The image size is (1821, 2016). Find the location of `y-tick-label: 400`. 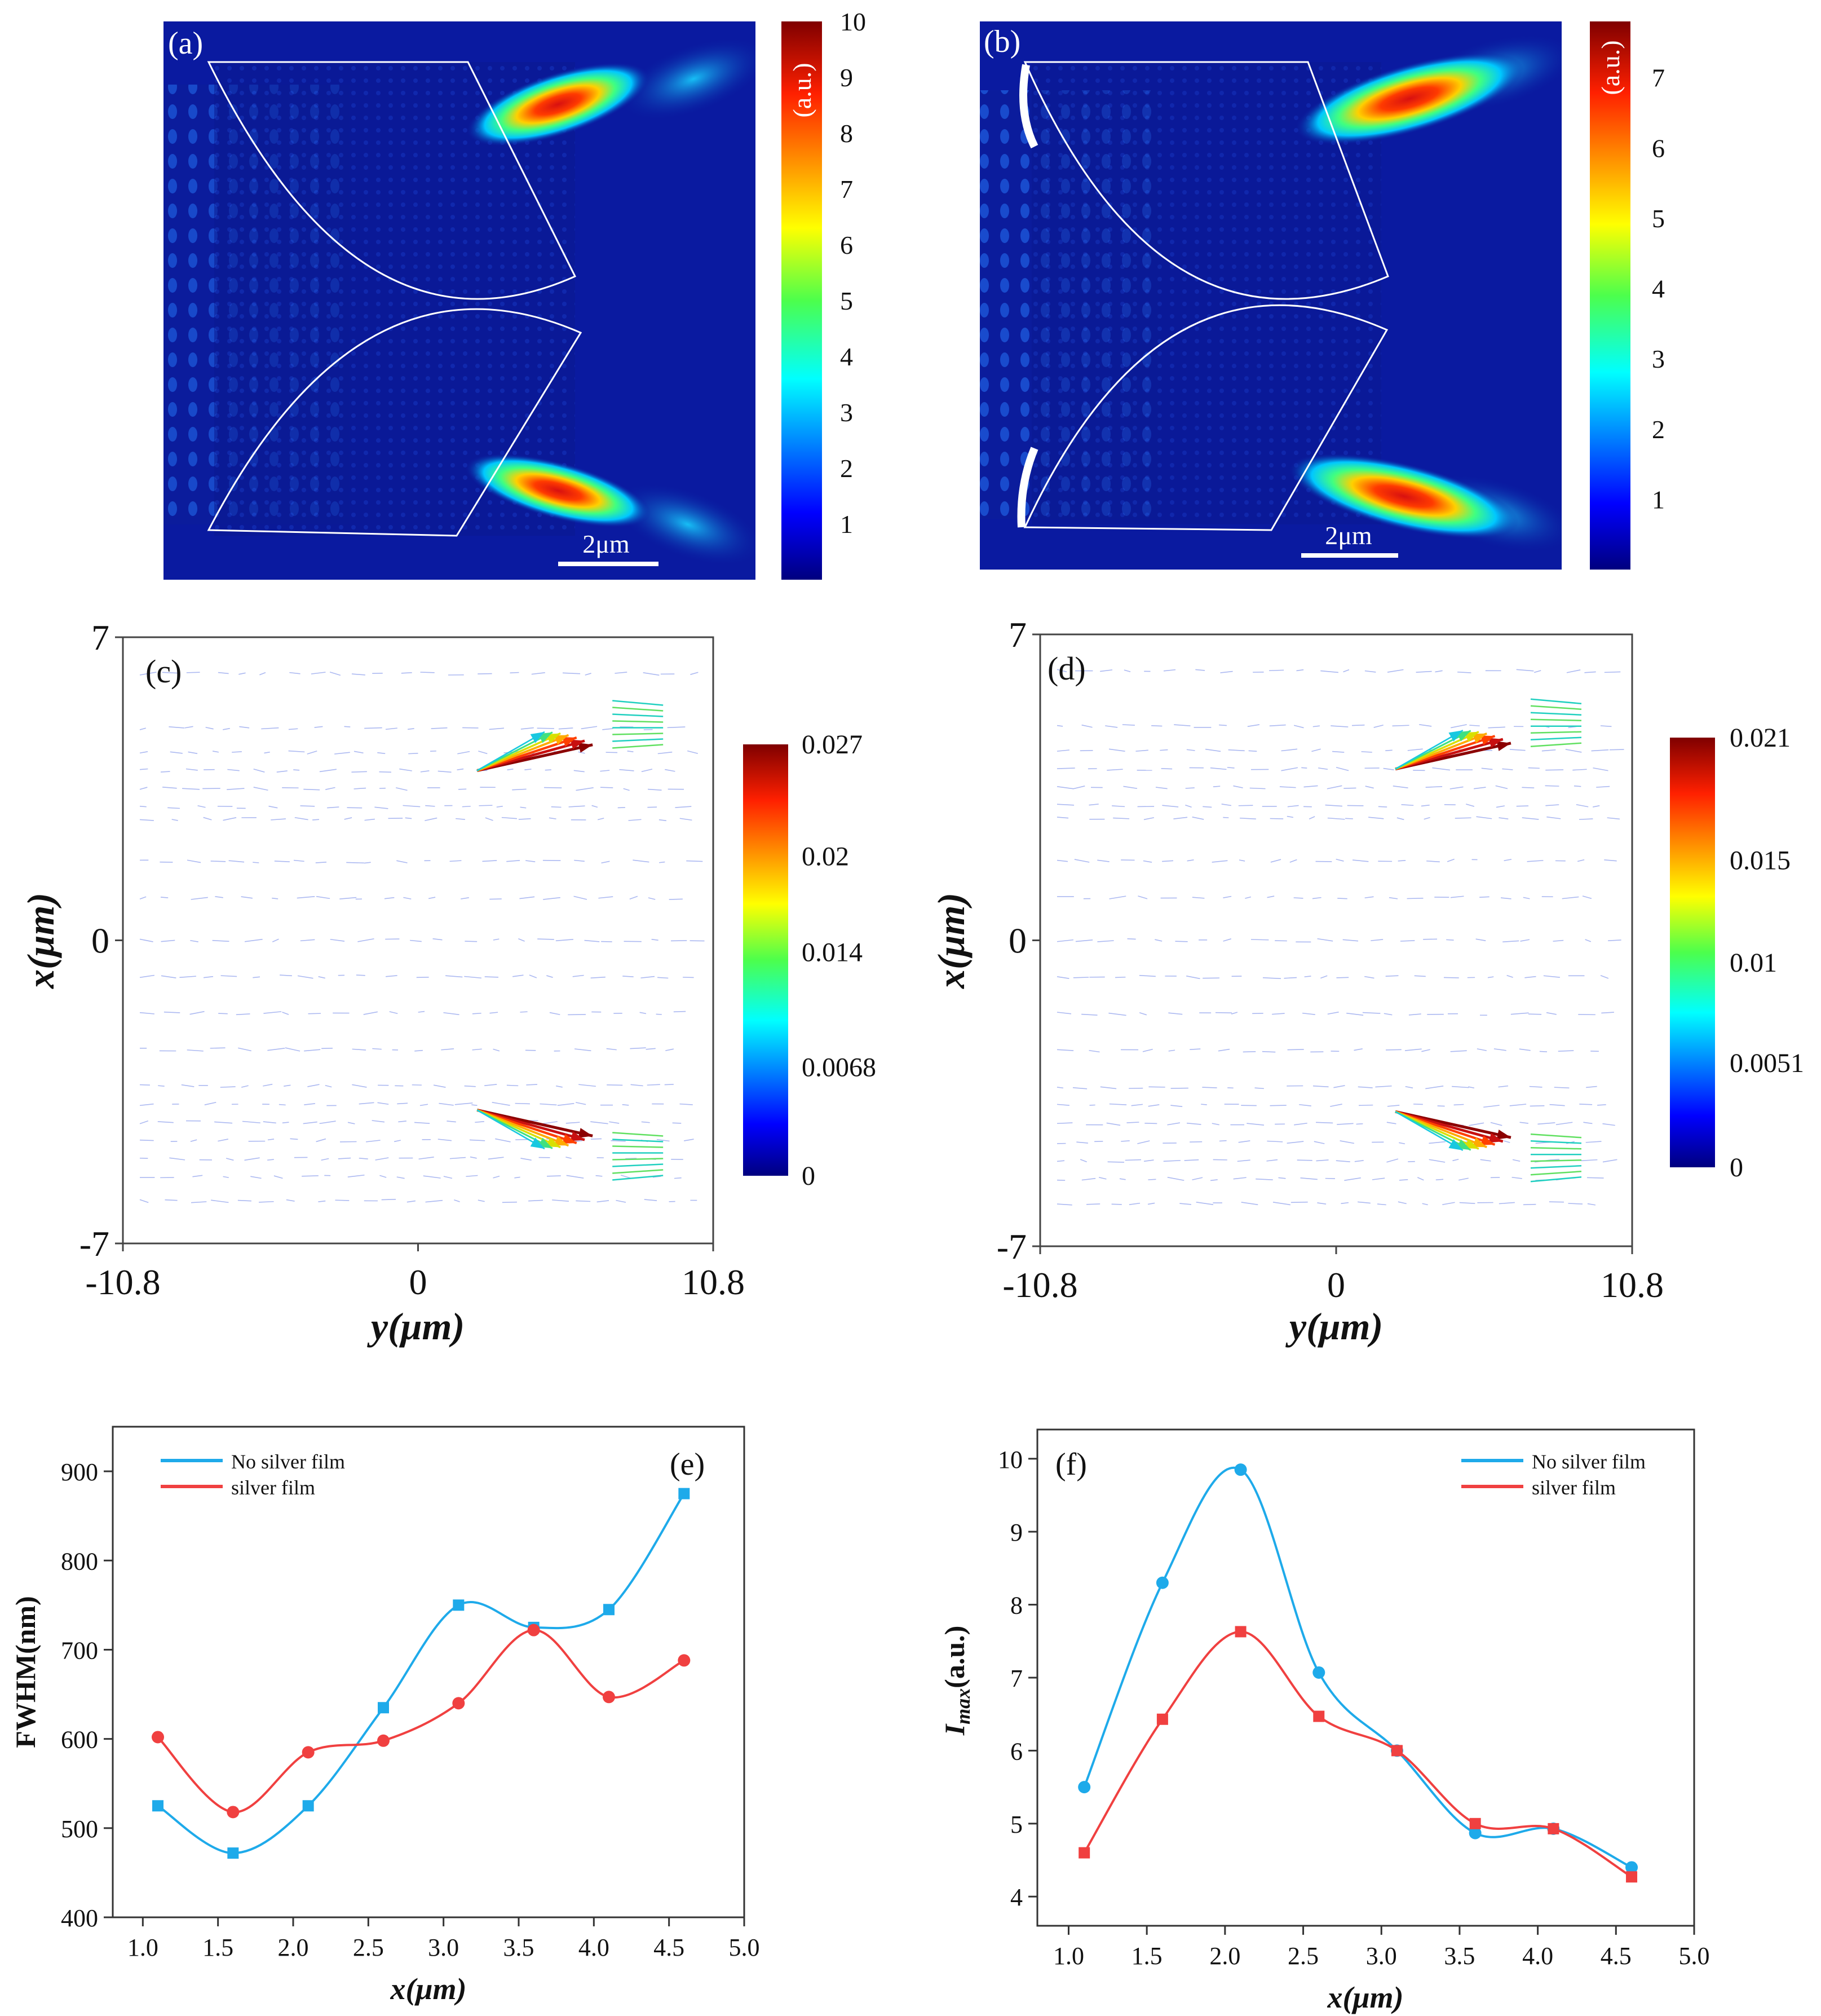

y-tick-label: 400 is located at coordinates (80, 1918).